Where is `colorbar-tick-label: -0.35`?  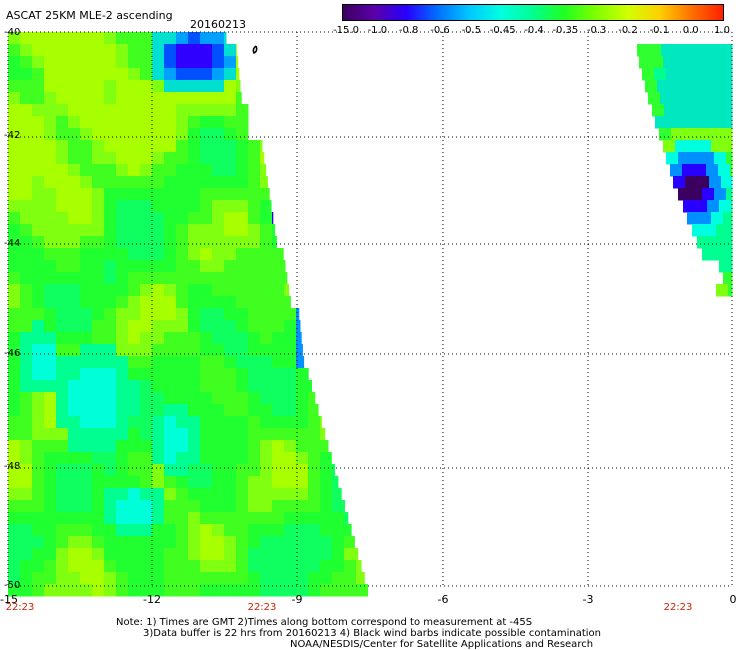 colorbar-tick-label: -0.35 is located at coordinates (565, 30).